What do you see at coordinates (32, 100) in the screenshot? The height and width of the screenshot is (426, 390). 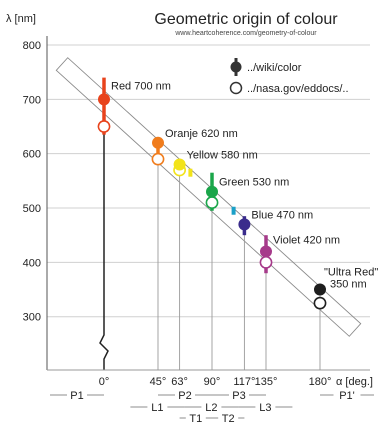 I see `y-tick-700: 700` at bounding box center [32, 100].